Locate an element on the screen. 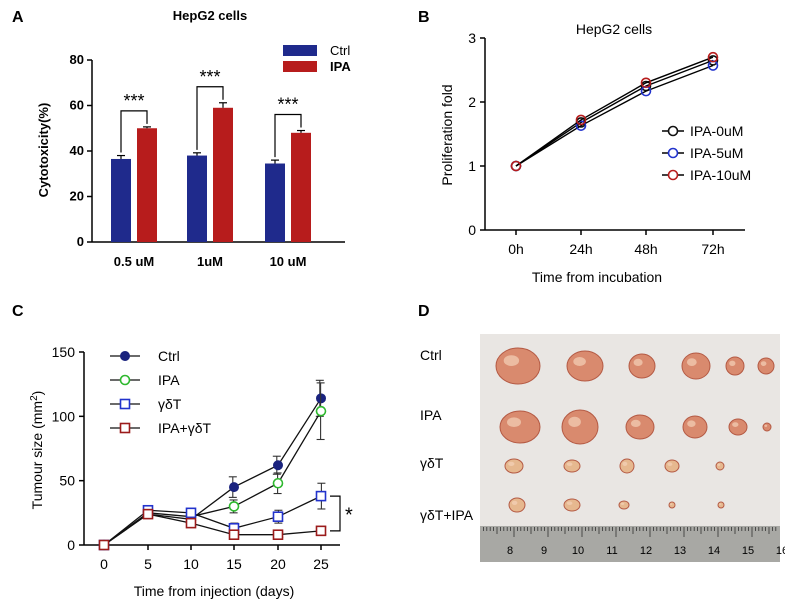 This screenshot has width=785, height=606. panel-b-y-axis-label: Proliferation fold is located at coordinates (447, 134).